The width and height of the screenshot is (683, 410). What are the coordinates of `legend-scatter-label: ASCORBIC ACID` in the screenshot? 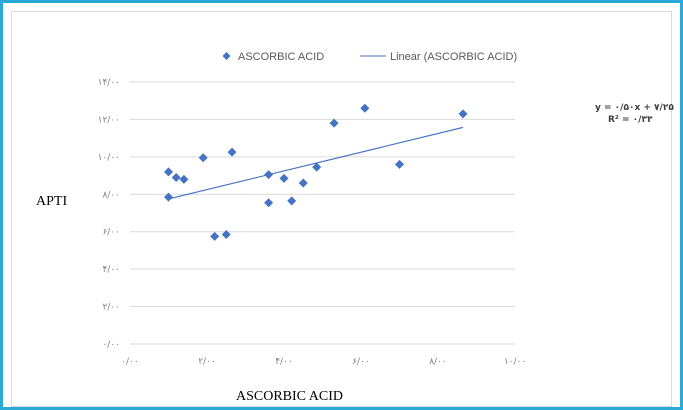 It's located at (281, 57).